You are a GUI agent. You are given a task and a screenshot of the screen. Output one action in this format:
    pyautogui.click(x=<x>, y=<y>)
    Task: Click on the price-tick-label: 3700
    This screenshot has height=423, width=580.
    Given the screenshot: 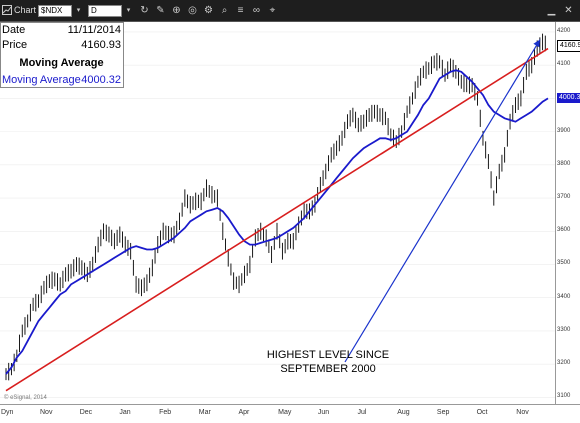 What is the action you would take?
    pyautogui.click(x=564, y=197)
    